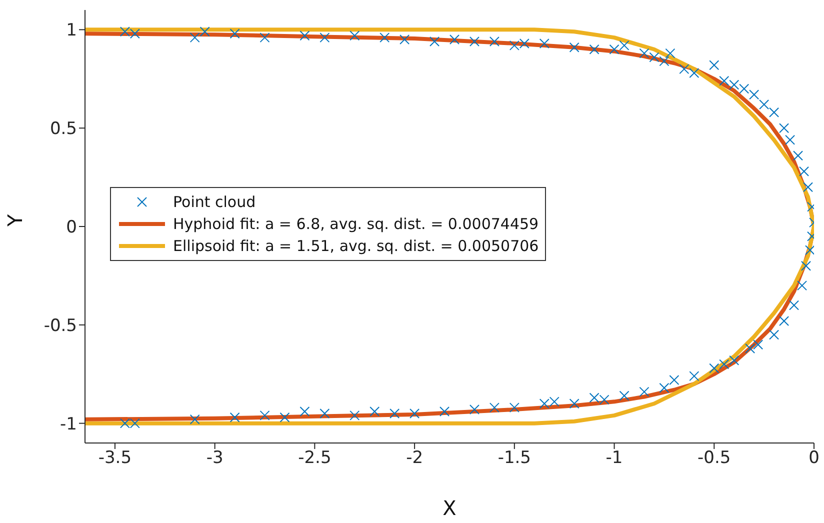 Image resolution: width=824 pixels, height=523 pixels. Describe the element at coordinates (63, 129) in the screenshot. I see `y-tick-label: 0.5` at that location.